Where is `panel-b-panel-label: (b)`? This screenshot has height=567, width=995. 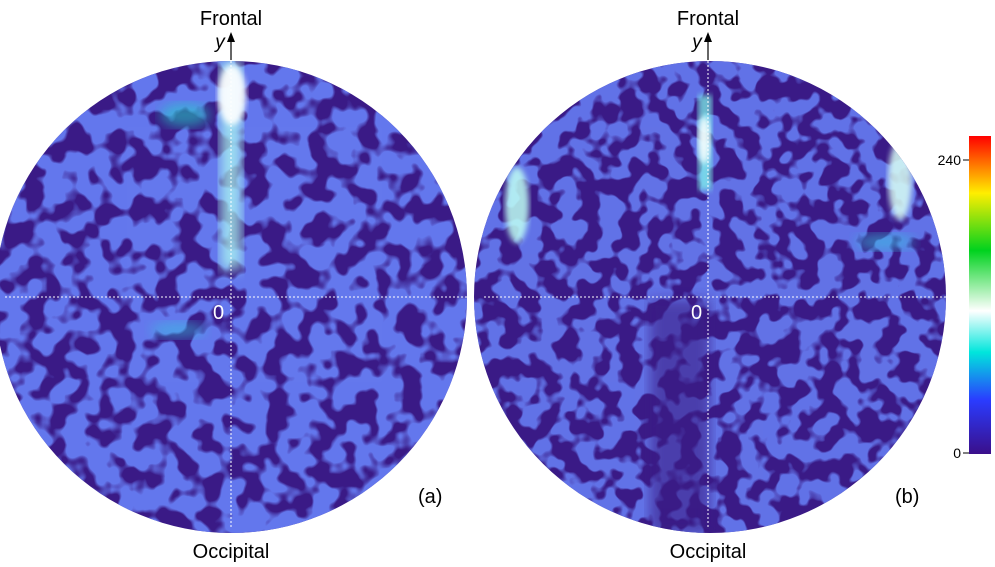
panel-b-panel-label: (b) is located at coordinates (907, 497).